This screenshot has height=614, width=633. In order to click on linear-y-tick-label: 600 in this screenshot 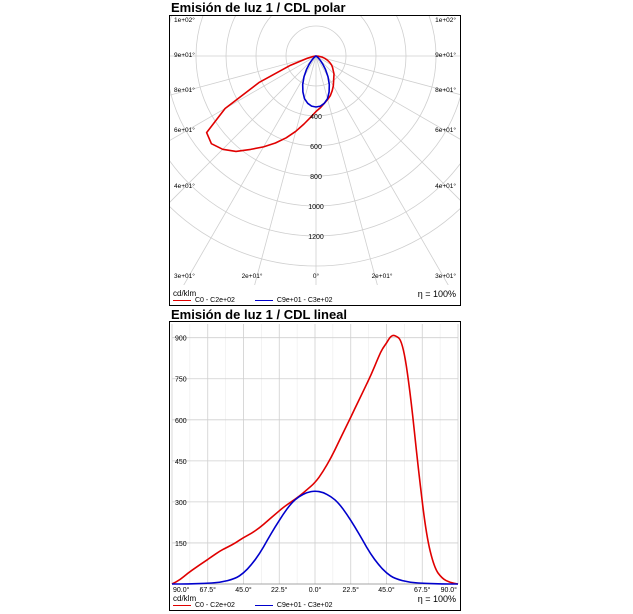, I will do `click(181, 421)`.